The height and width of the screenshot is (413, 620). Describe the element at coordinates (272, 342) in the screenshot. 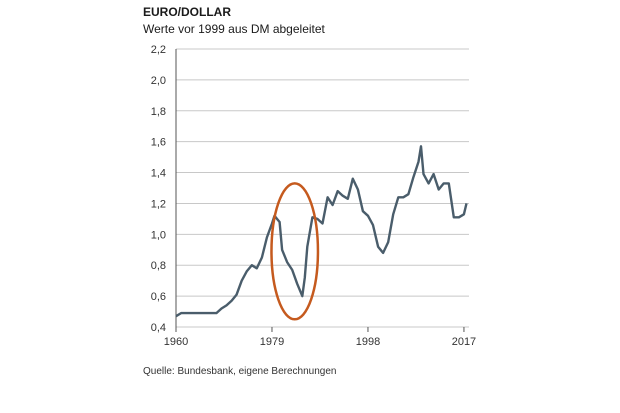

I see `x-tick-label: 1979` at that location.